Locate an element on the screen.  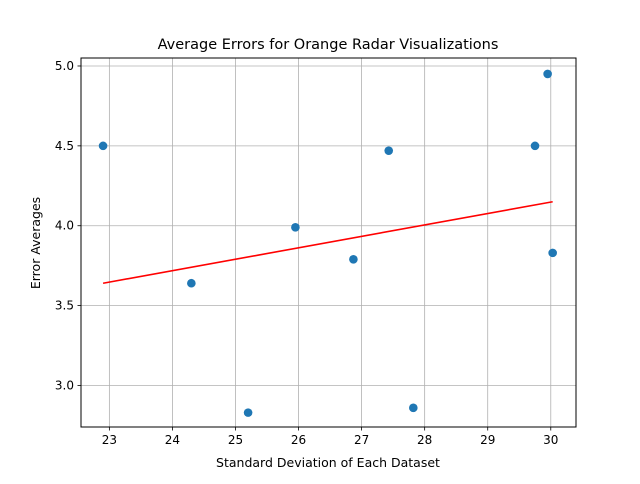
x-tick-label: 23 is located at coordinates (109, 440).